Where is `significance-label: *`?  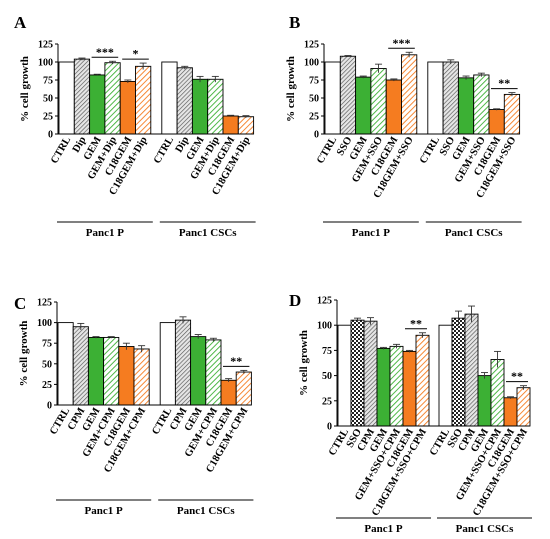 significance-label: * is located at coordinates (136, 54).